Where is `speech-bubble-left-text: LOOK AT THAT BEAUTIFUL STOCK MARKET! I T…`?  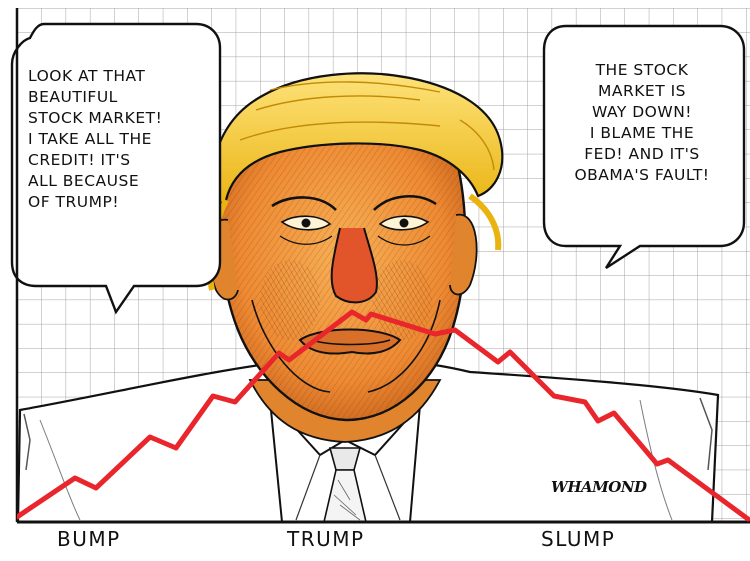 speech-bubble-left-text: LOOK AT THAT BEAUTIFUL STOCK MARKET! I T… is located at coordinates (115, 139).